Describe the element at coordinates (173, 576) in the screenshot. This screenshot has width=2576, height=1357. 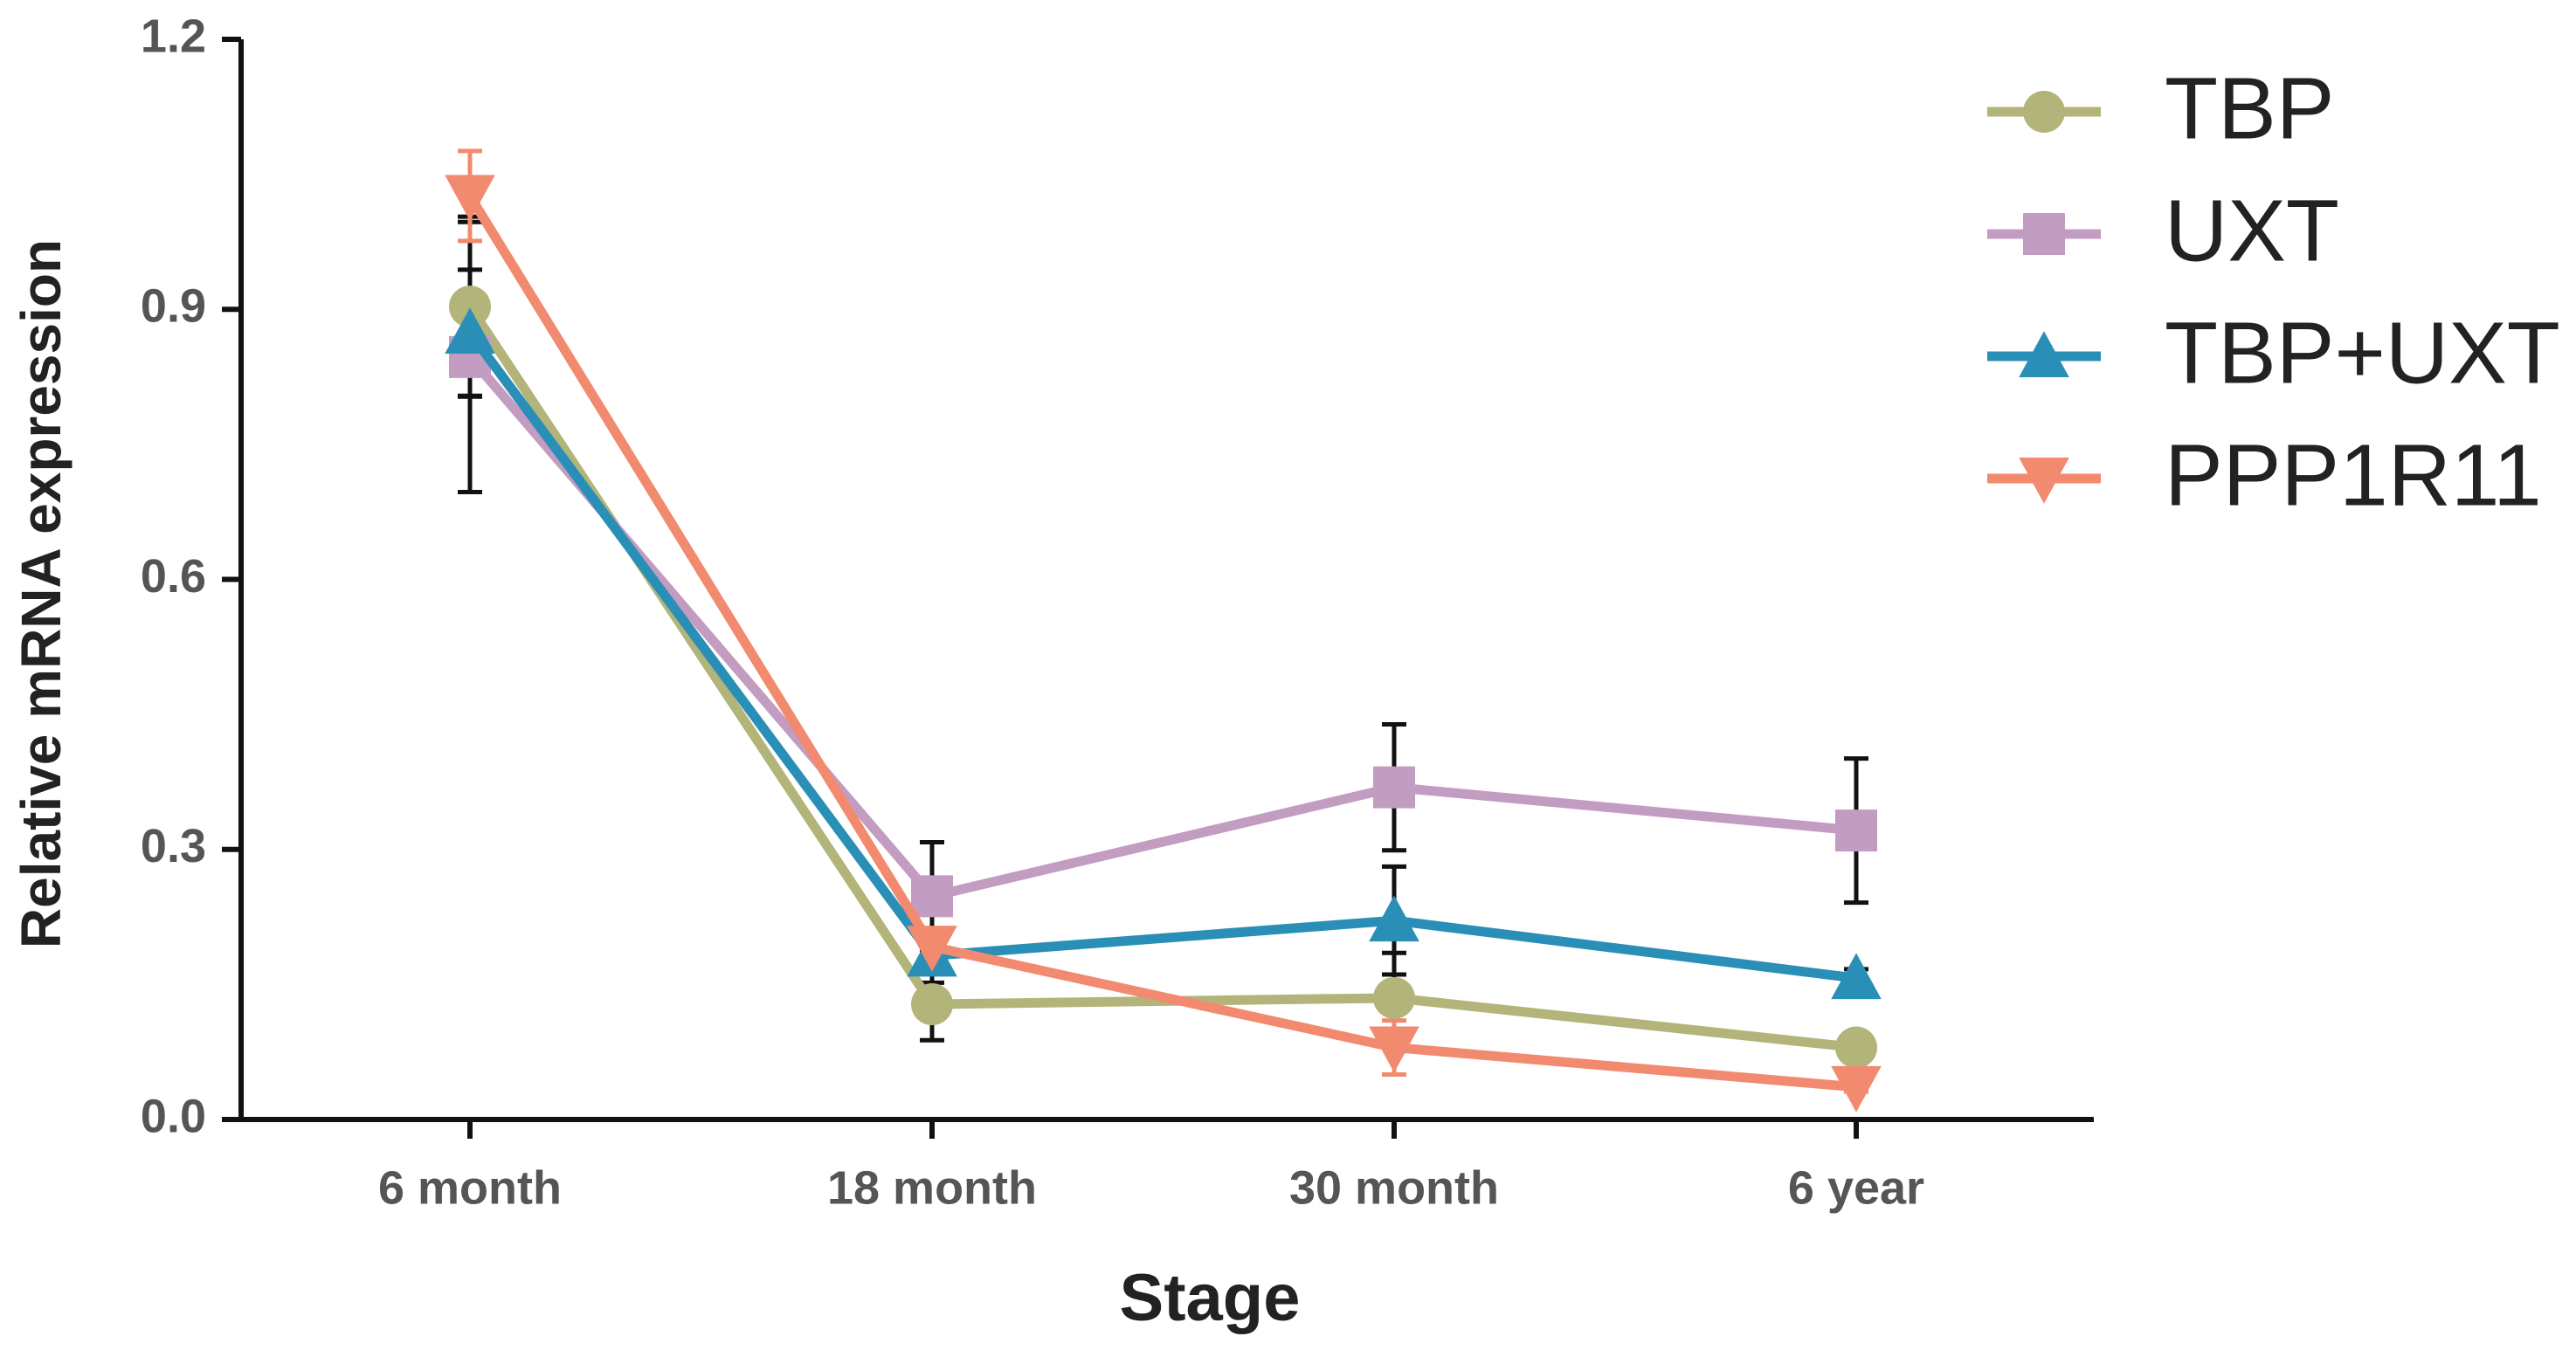
I see `y-tick-label: 0.6` at that location.